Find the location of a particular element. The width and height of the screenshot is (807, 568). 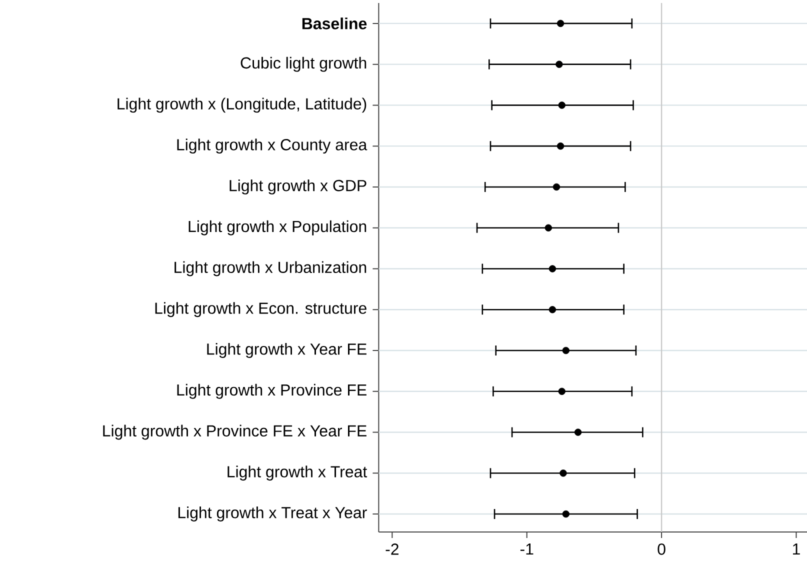

y-tick-label: Light growth x Treat is located at coordinates (298, 473).